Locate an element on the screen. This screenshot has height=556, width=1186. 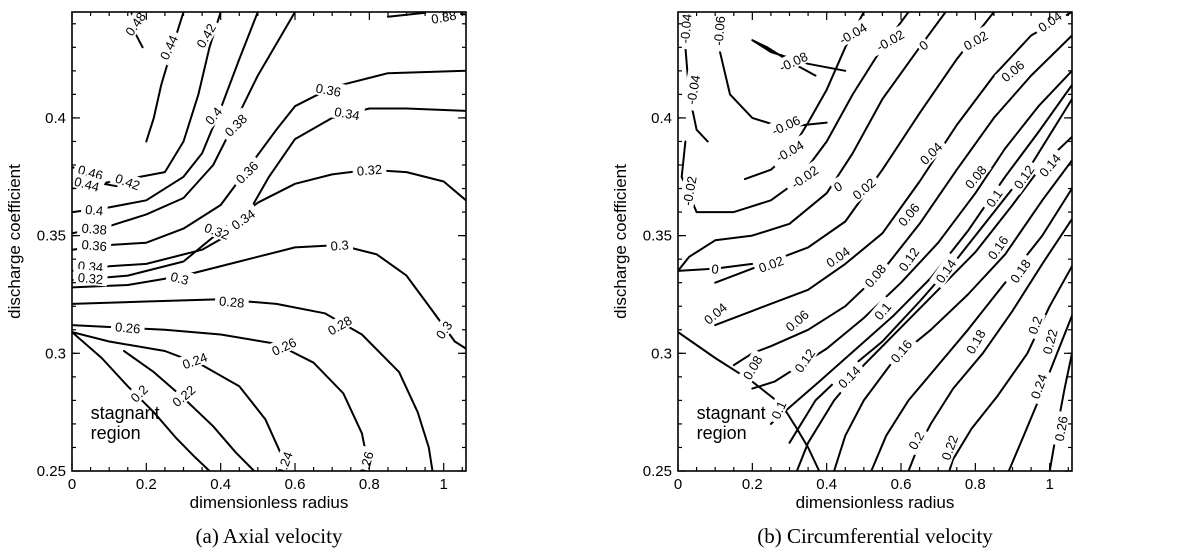
panel-b-contour-label: 0.26 is located at coordinates (1060, 428).